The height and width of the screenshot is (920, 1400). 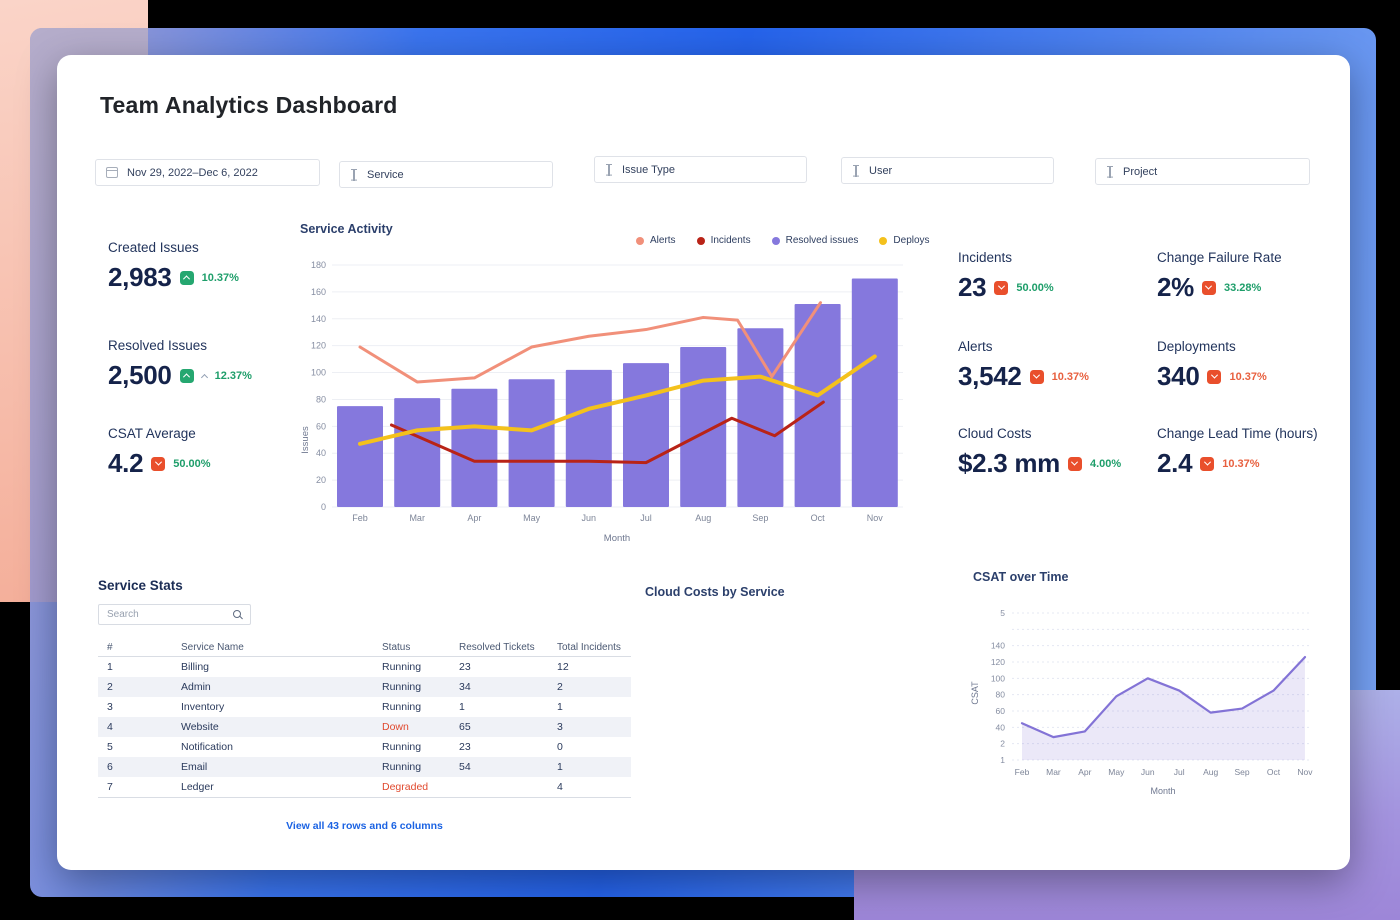 What do you see at coordinates (1178, 376) in the screenshot?
I see `kpi-value: 340` at bounding box center [1178, 376].